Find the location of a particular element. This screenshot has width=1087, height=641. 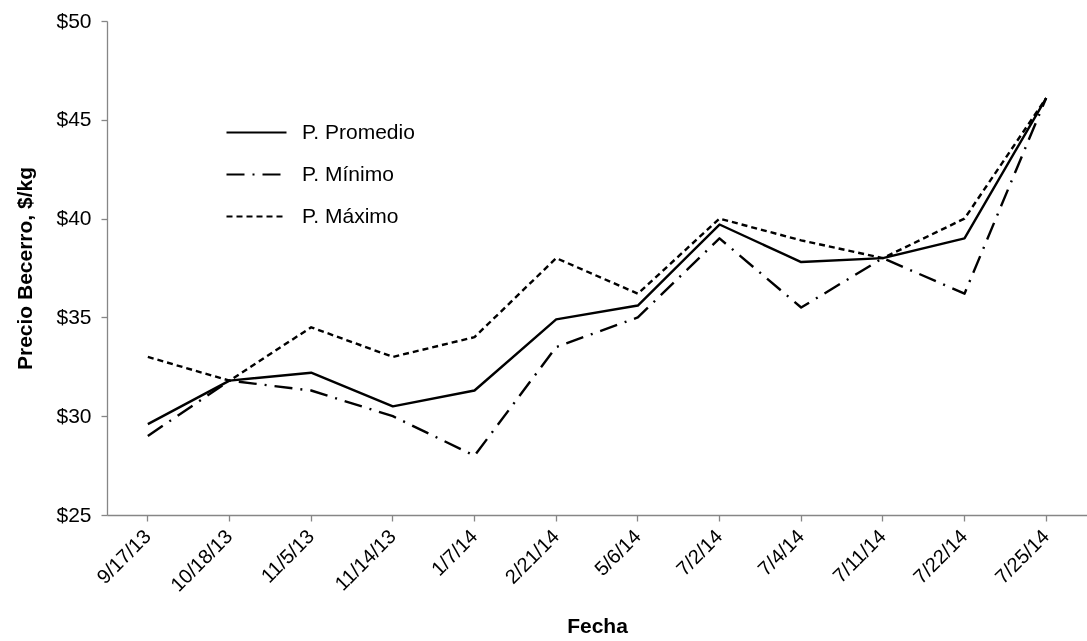

y-axis-title: Precio Becerro, $/kg is located at coordinates (25, 268).